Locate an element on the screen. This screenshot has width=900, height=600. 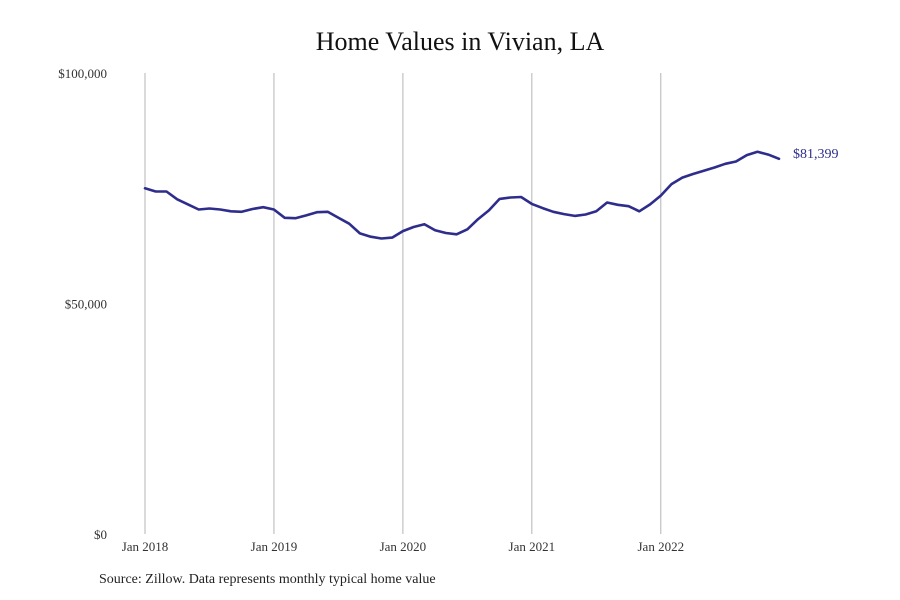
x-tick-label: Jan 2018 is located at coordinates (145, 546).